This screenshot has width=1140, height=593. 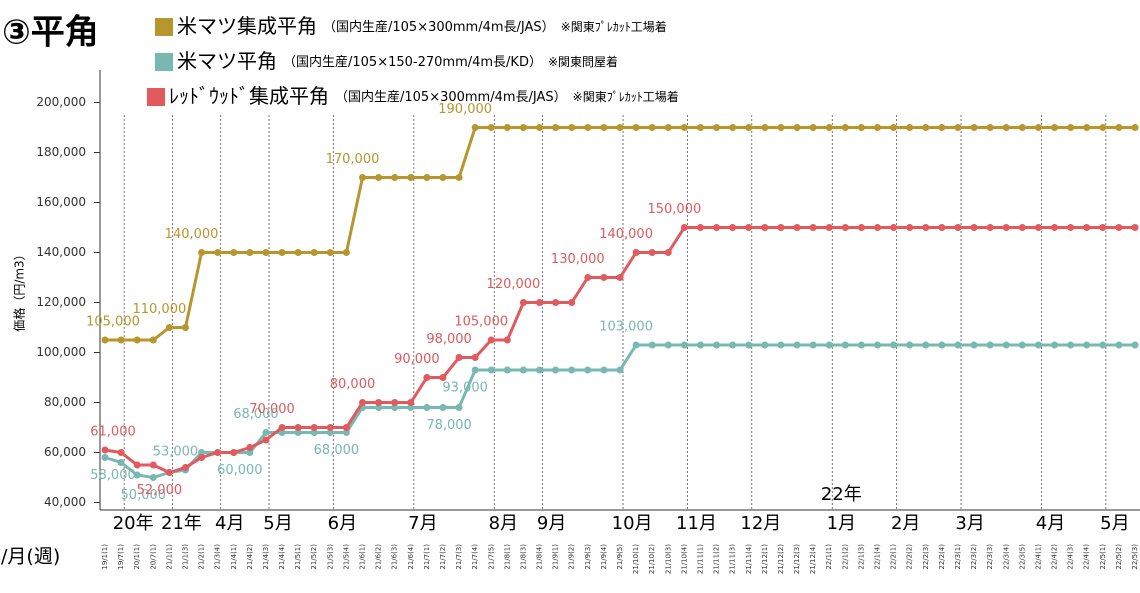 I want to click on x-tick-label: 21/4(4), so click(x=282, y=557).